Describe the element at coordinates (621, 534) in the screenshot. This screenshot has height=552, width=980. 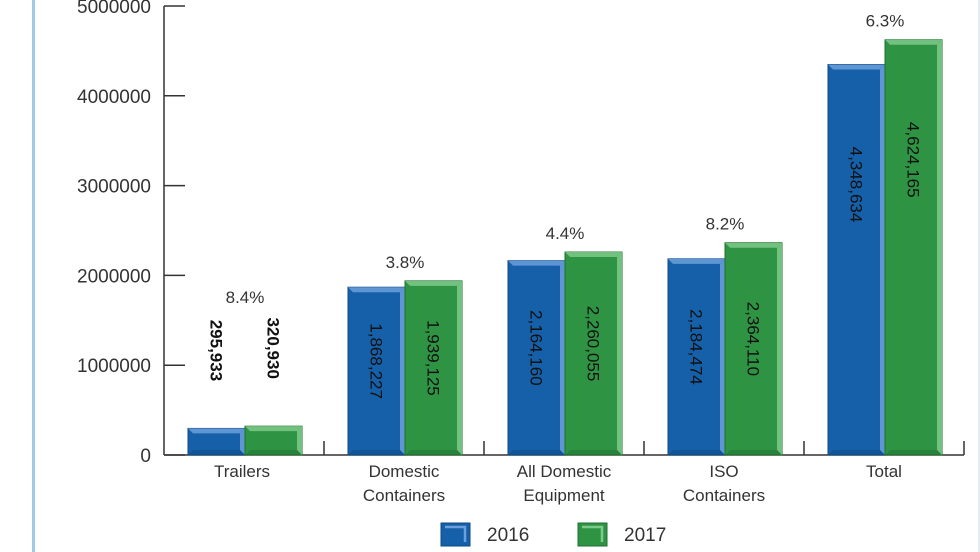
I see `legend-item-2017: 2017` at that location.